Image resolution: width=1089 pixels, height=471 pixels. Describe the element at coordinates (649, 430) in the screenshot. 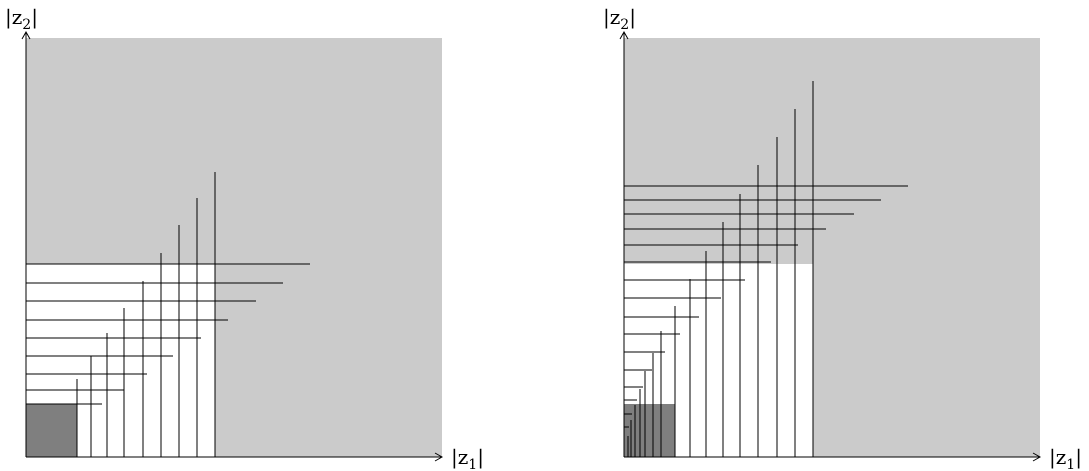

I see `right-dark-square` at that location.